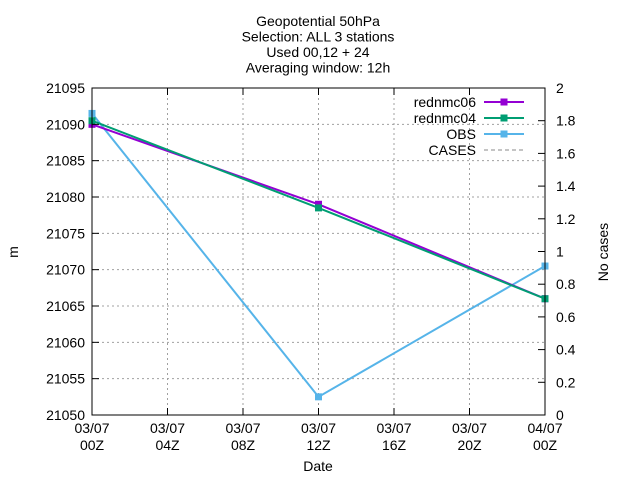 This screenshot has height=480, width=640. Describe the element at coordinates (318, 445) in the screenshot. I see `x-tick-label-hour: 12Z` at that location.